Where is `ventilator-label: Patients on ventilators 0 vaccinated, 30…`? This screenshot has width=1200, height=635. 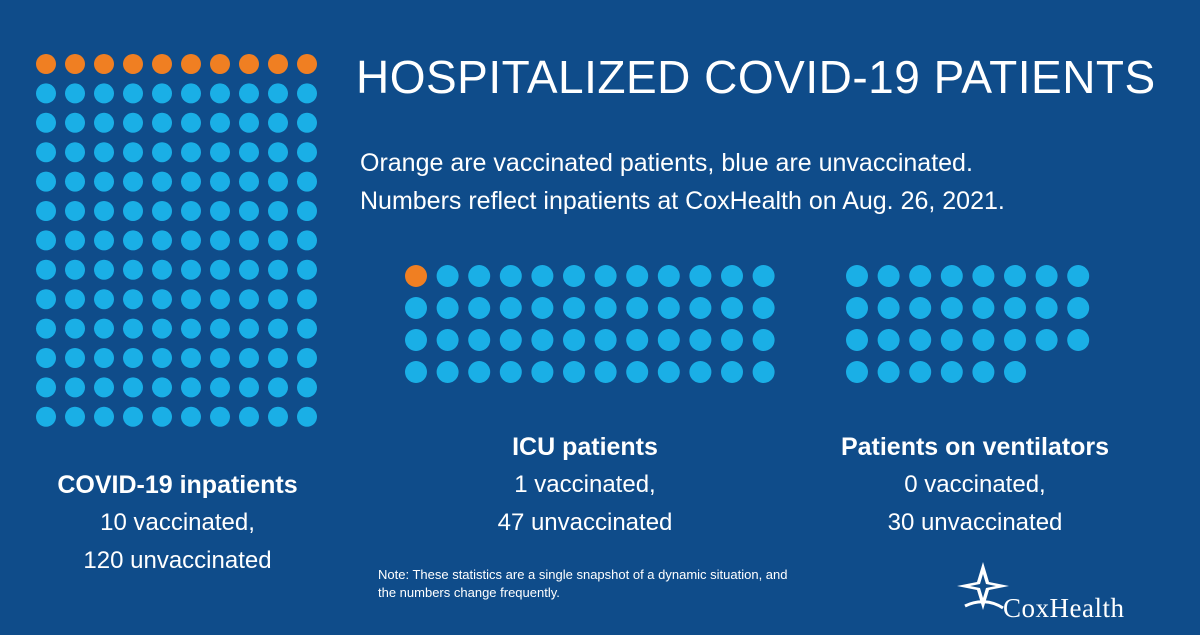
ventilator-label: Patients on ventilators 0 vaccinated, 30… is located at coordinates (975, 485).